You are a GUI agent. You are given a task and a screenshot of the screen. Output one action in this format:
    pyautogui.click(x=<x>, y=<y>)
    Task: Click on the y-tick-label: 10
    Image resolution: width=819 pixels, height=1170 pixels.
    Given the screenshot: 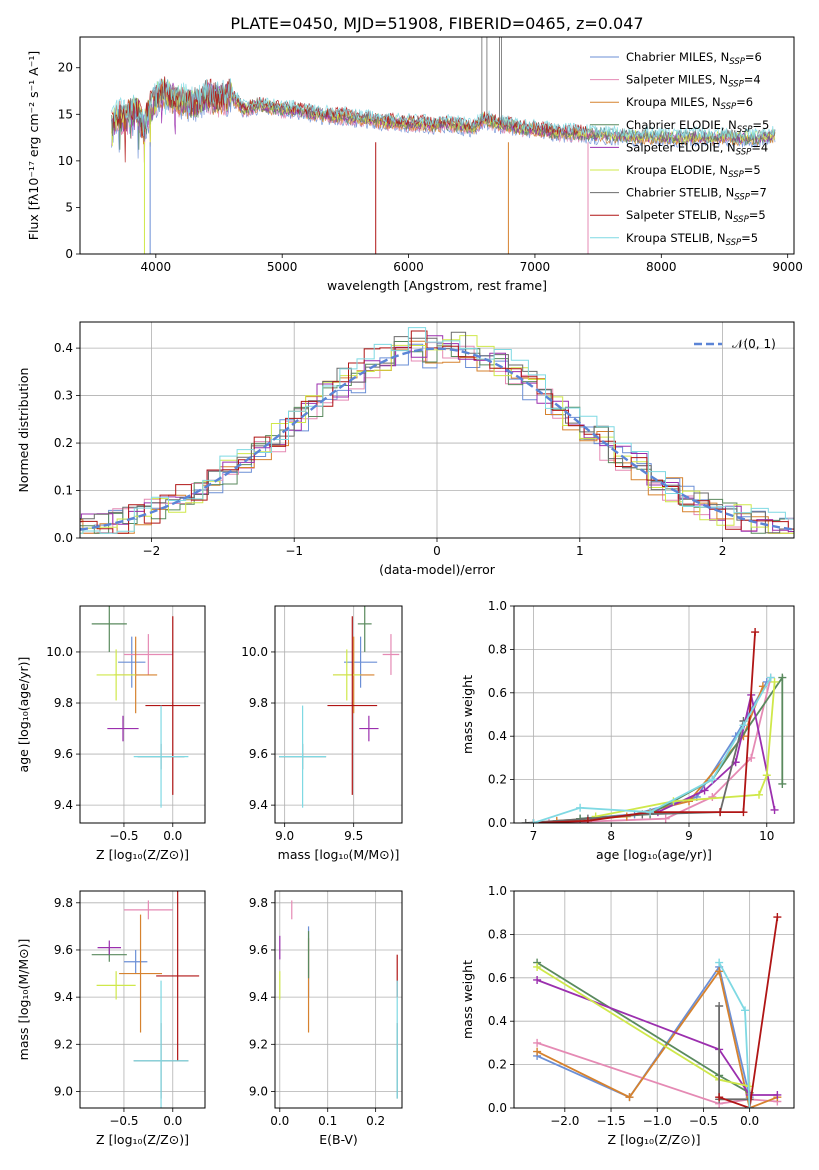 What is the action you would take?
    pyautogui.click(x=65, y=161)
    